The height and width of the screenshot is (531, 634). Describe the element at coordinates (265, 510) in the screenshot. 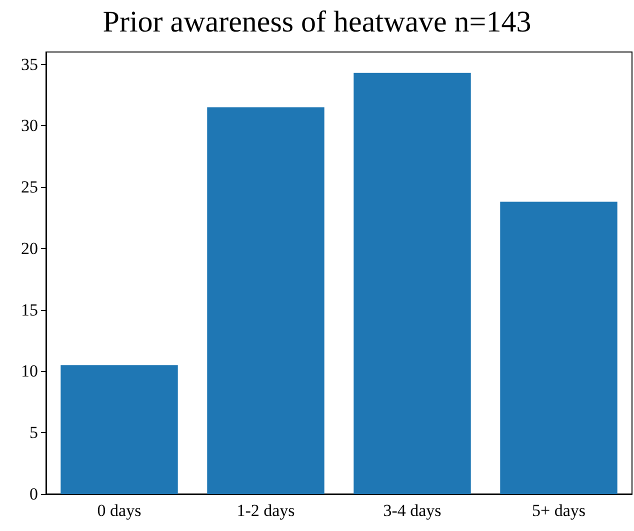

I see `x-tick-label: 1-2 days` at that location.